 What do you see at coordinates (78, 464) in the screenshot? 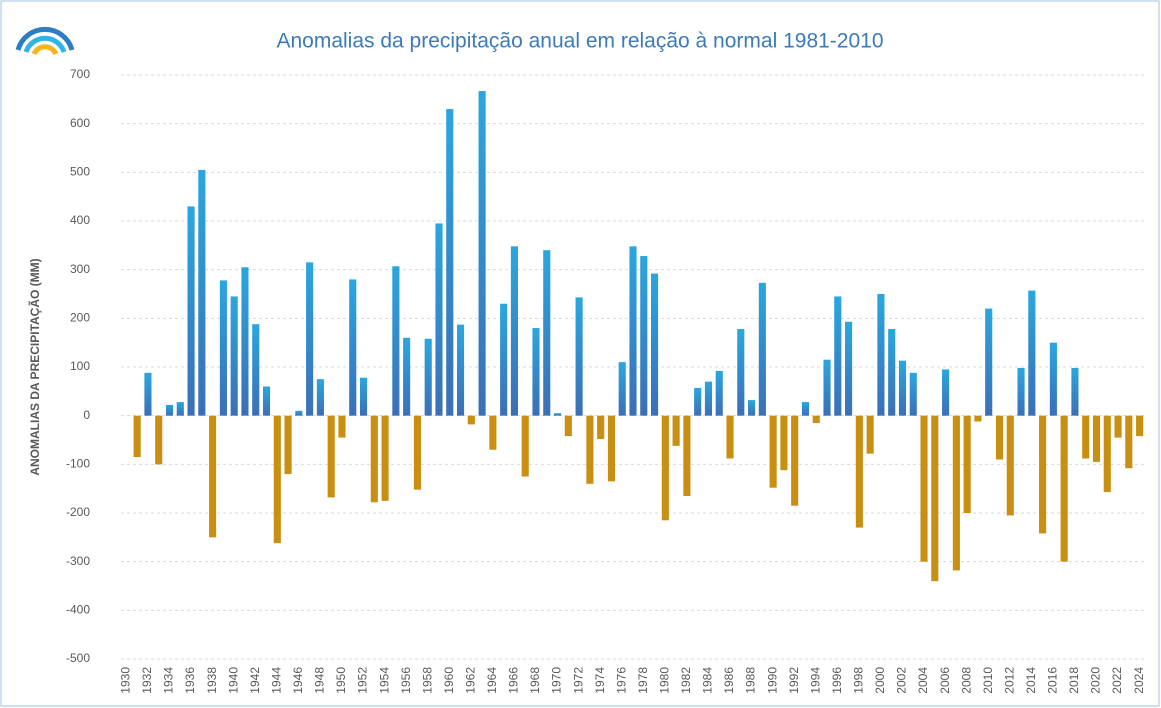
I see `y-tick-label: -100` at bounding box center [78, 464].